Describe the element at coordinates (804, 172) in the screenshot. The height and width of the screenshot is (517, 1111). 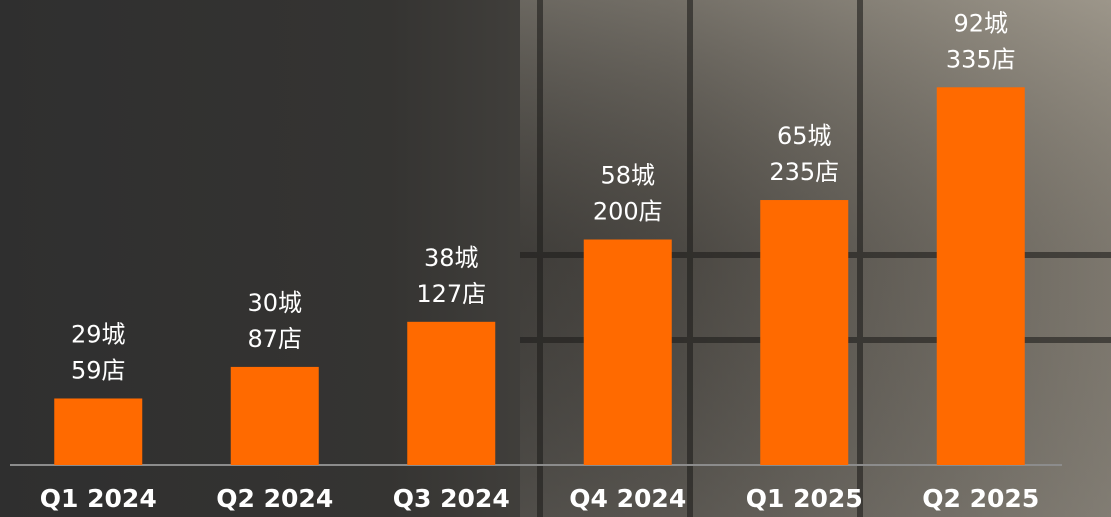
I see `store-label: 235店` at that location.